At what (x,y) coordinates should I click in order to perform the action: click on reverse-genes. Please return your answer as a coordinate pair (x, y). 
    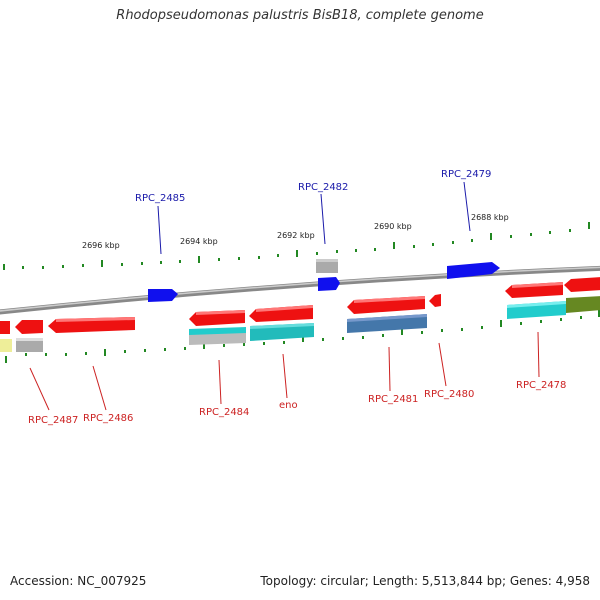
    Looking at the image, I should click on (300, 305).